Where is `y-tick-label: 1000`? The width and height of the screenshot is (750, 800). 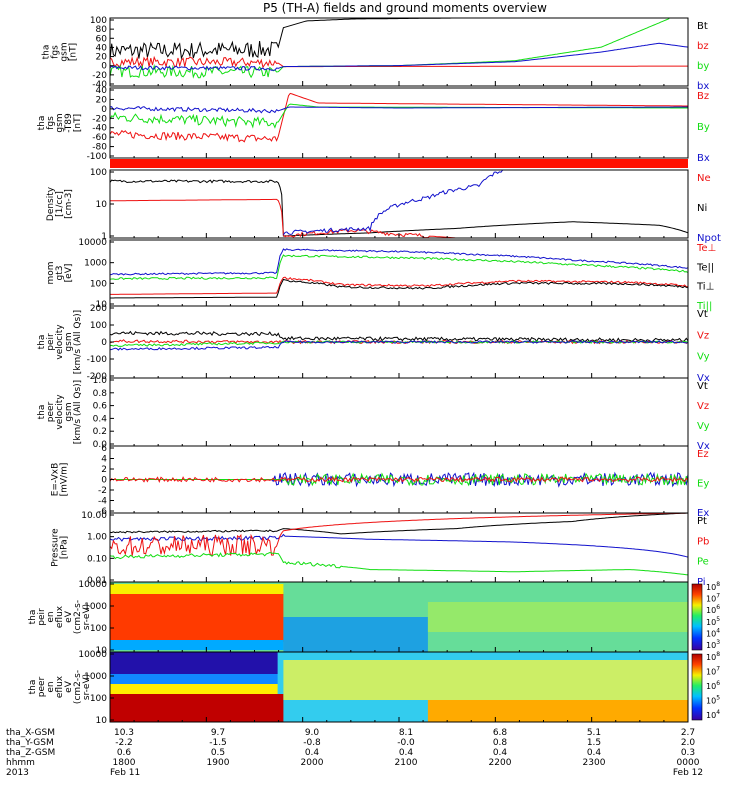
y-tick-label: 1000 is located at coordinates (95, 677).